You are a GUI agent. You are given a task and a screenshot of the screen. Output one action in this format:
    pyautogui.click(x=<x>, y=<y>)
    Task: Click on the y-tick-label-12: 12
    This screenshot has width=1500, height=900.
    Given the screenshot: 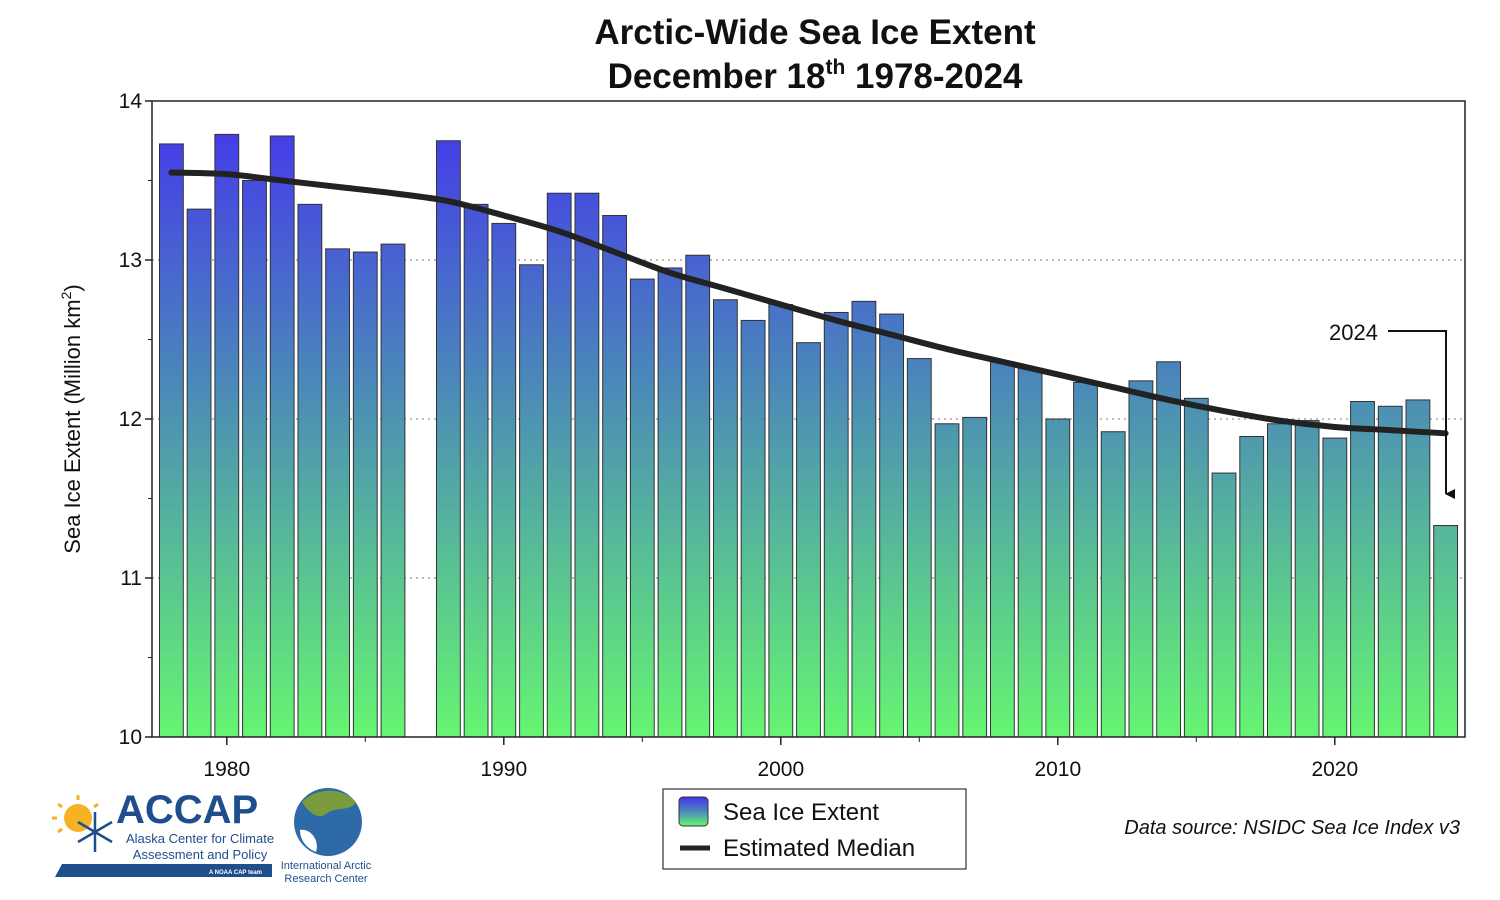 What is the action you would take?
    pyautogui.click(x=130, y=419)
    